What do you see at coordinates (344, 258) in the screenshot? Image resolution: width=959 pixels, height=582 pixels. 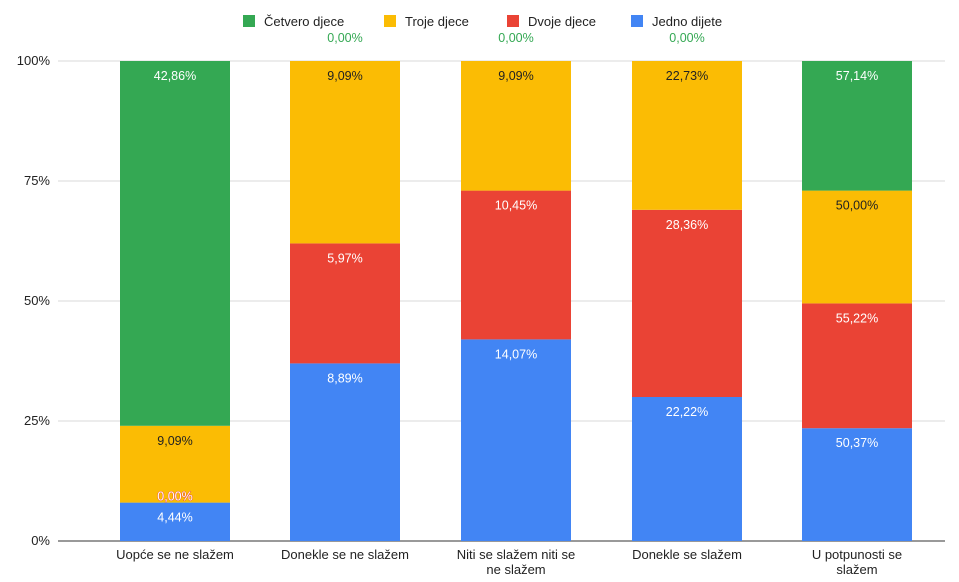 I see `data-label: 5,97%` at bounding box center [344, 258].